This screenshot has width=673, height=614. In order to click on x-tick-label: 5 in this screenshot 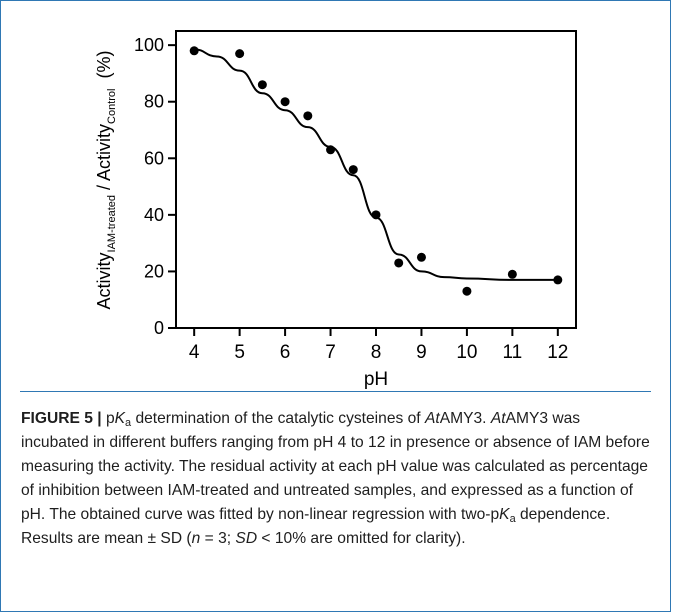, I will do `click(239, 352)`.